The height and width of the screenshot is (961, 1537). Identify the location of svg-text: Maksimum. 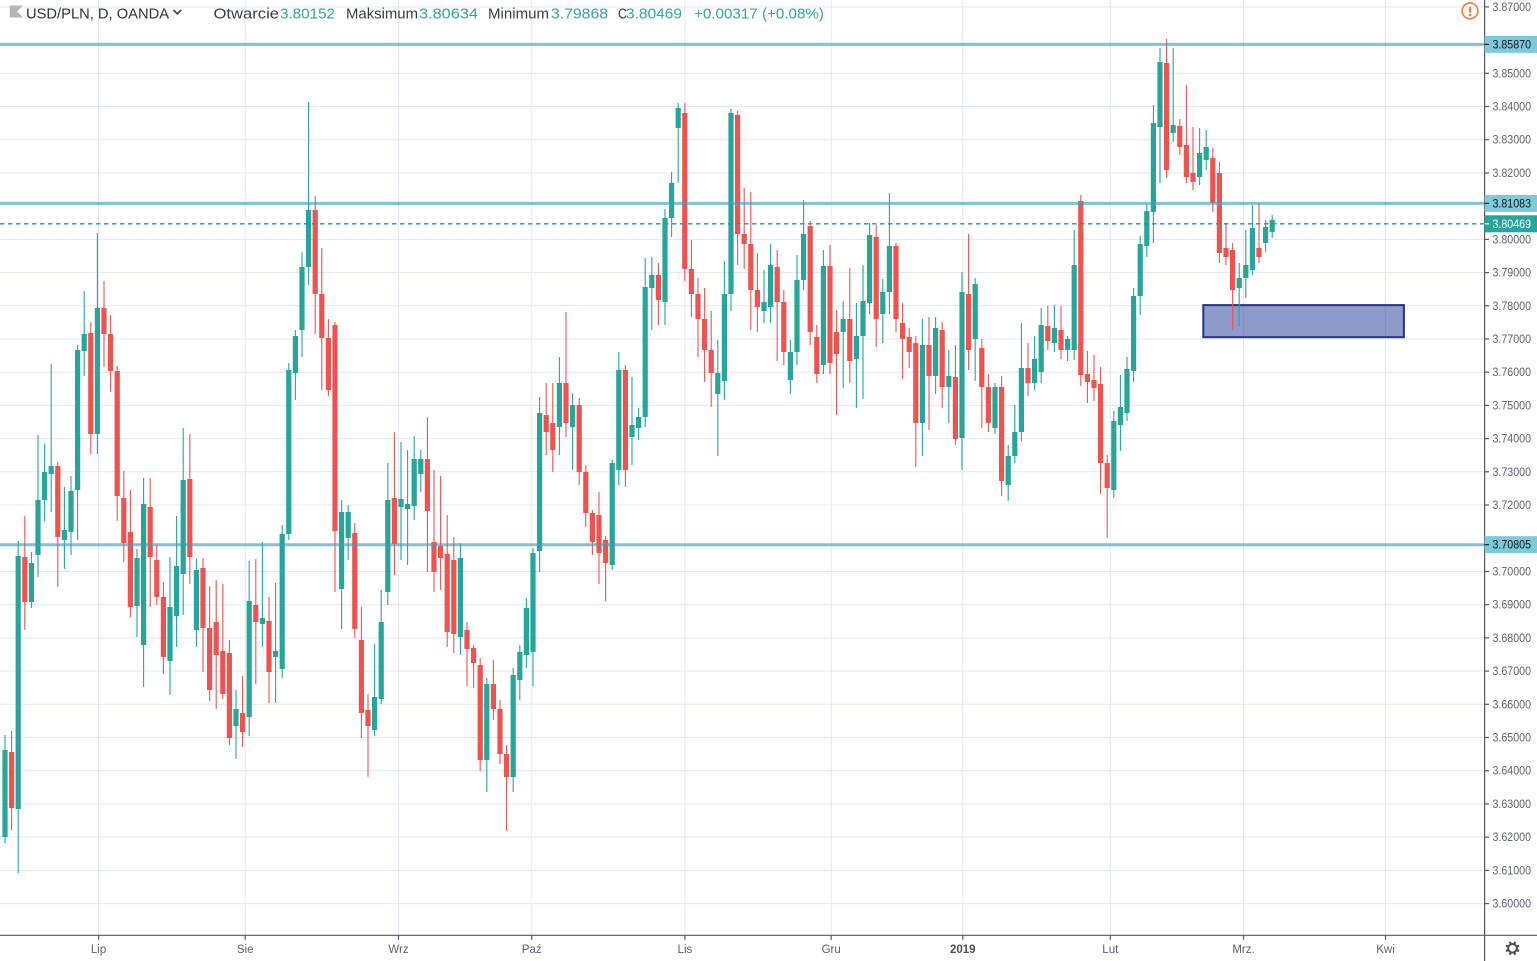
(382, 14).